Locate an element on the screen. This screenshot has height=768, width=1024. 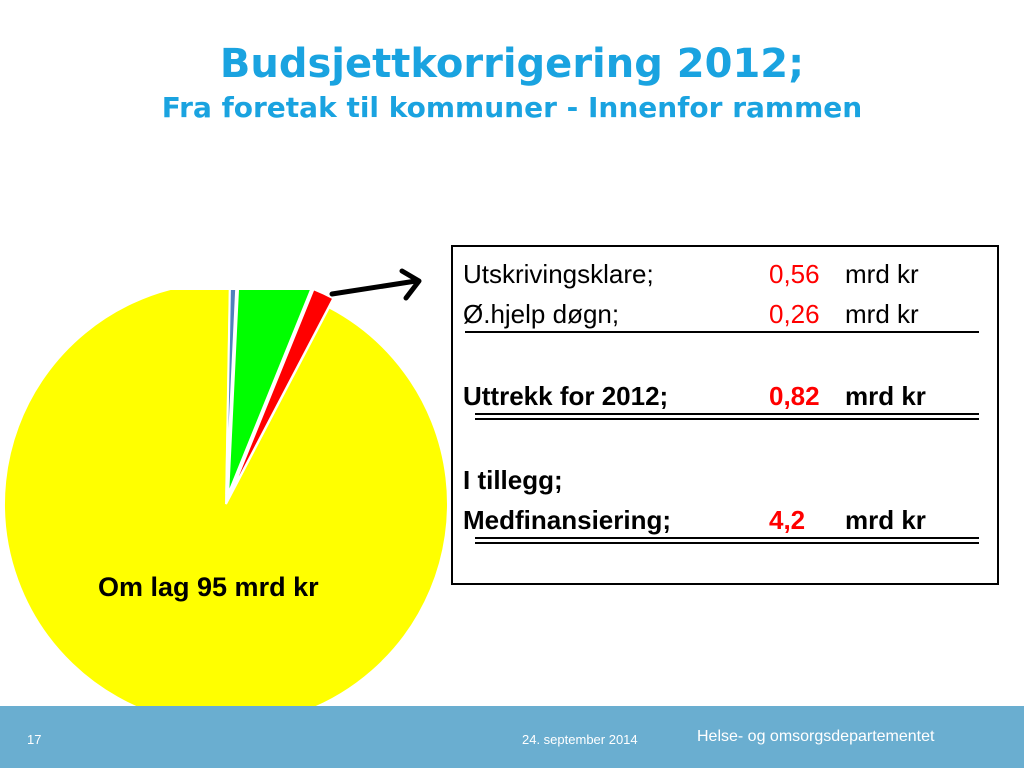
page-title: Budsjettkorrigering 2012; is located at coordinates (512, 64).